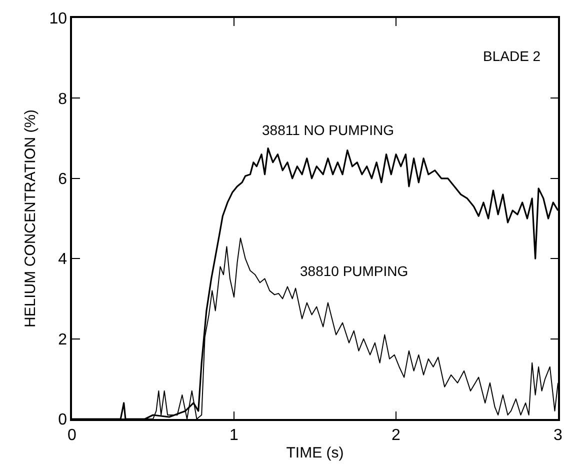 The width and height of the screenshot is (564, 467). What do you see at coordinates (558, 435) in the screenshot?
I see `x-tick-label: 3` at bounding box center [558, 435].